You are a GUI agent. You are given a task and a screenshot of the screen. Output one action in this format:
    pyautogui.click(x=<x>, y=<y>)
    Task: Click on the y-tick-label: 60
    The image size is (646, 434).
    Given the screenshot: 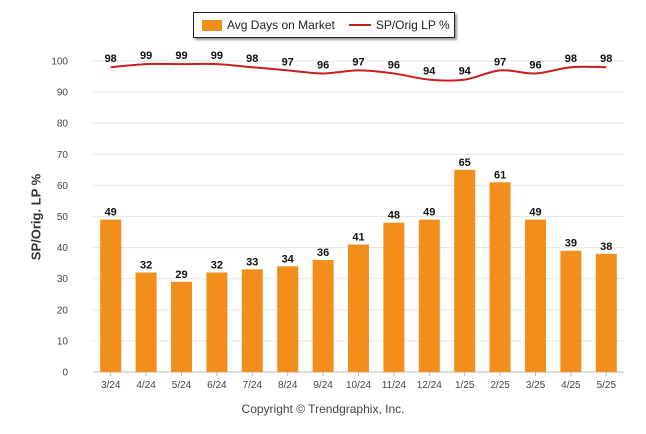 What is the action you would take?
    pyautogui.click(x=63, y=186)
    